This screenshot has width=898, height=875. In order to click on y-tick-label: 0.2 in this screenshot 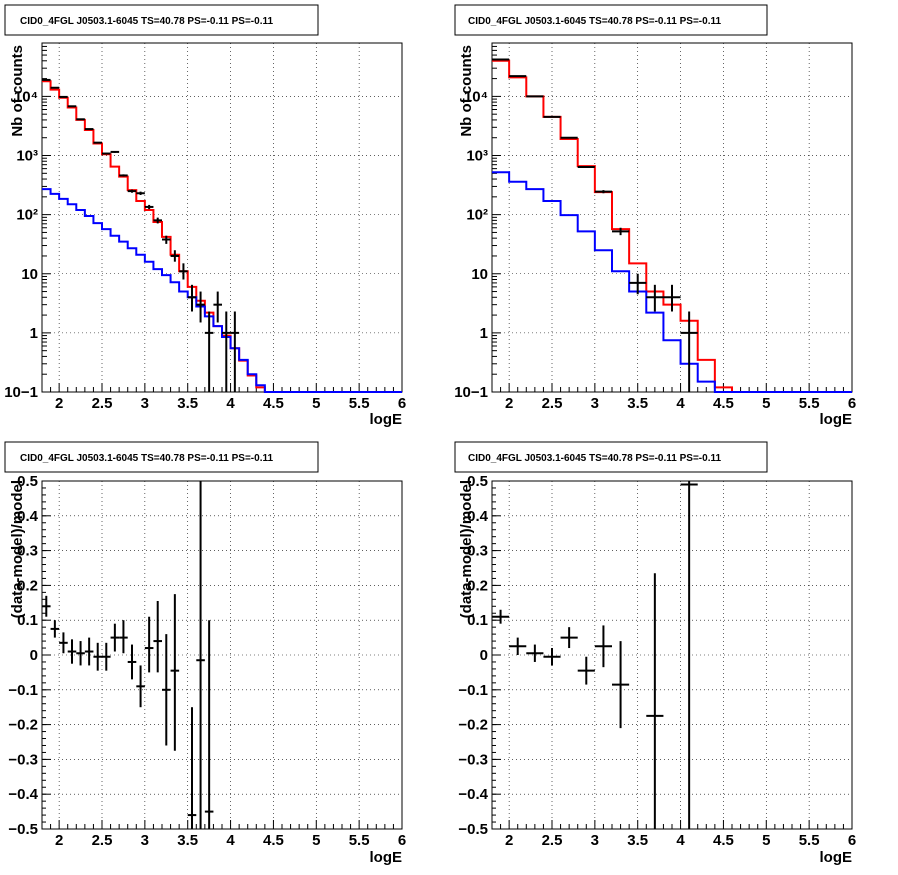, I will do `click(27, 585)`.